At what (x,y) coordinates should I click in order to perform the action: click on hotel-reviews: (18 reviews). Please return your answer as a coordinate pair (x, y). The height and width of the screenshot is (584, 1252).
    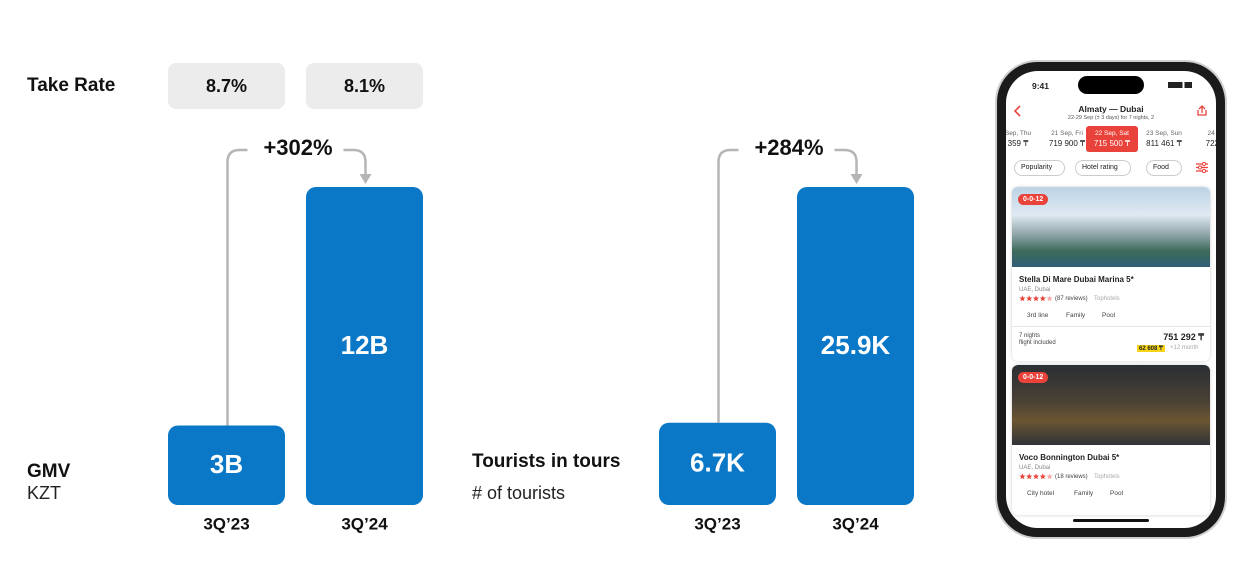
    Looking at the image, I should click on (1071, 477).